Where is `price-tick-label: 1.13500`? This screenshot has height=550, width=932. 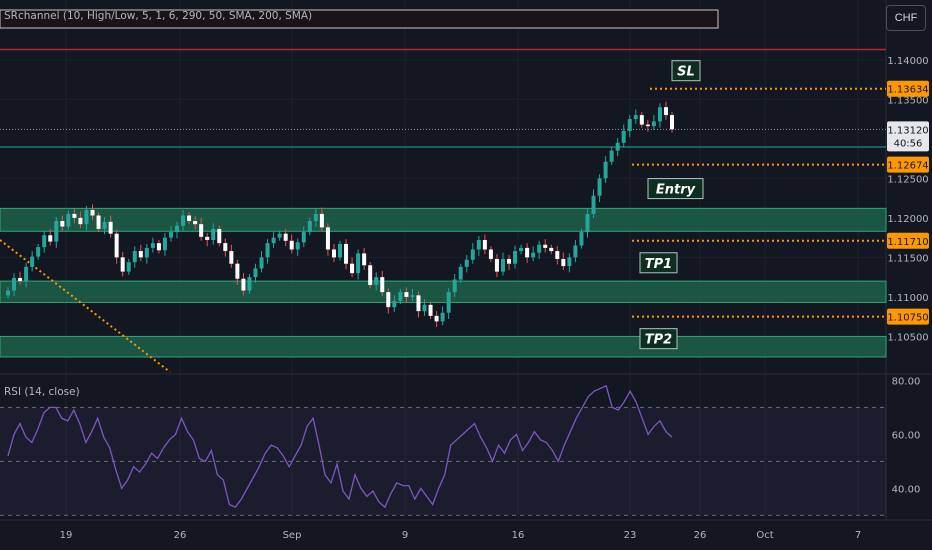 price-tick-label: 1.13500 is located at coordinates (907, 100).